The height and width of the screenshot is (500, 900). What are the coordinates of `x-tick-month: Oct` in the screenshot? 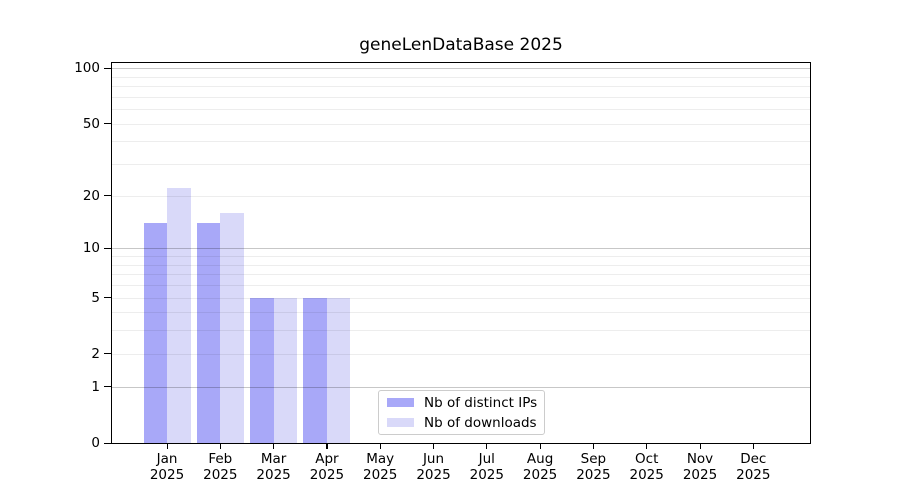 It's located at (647, 459).